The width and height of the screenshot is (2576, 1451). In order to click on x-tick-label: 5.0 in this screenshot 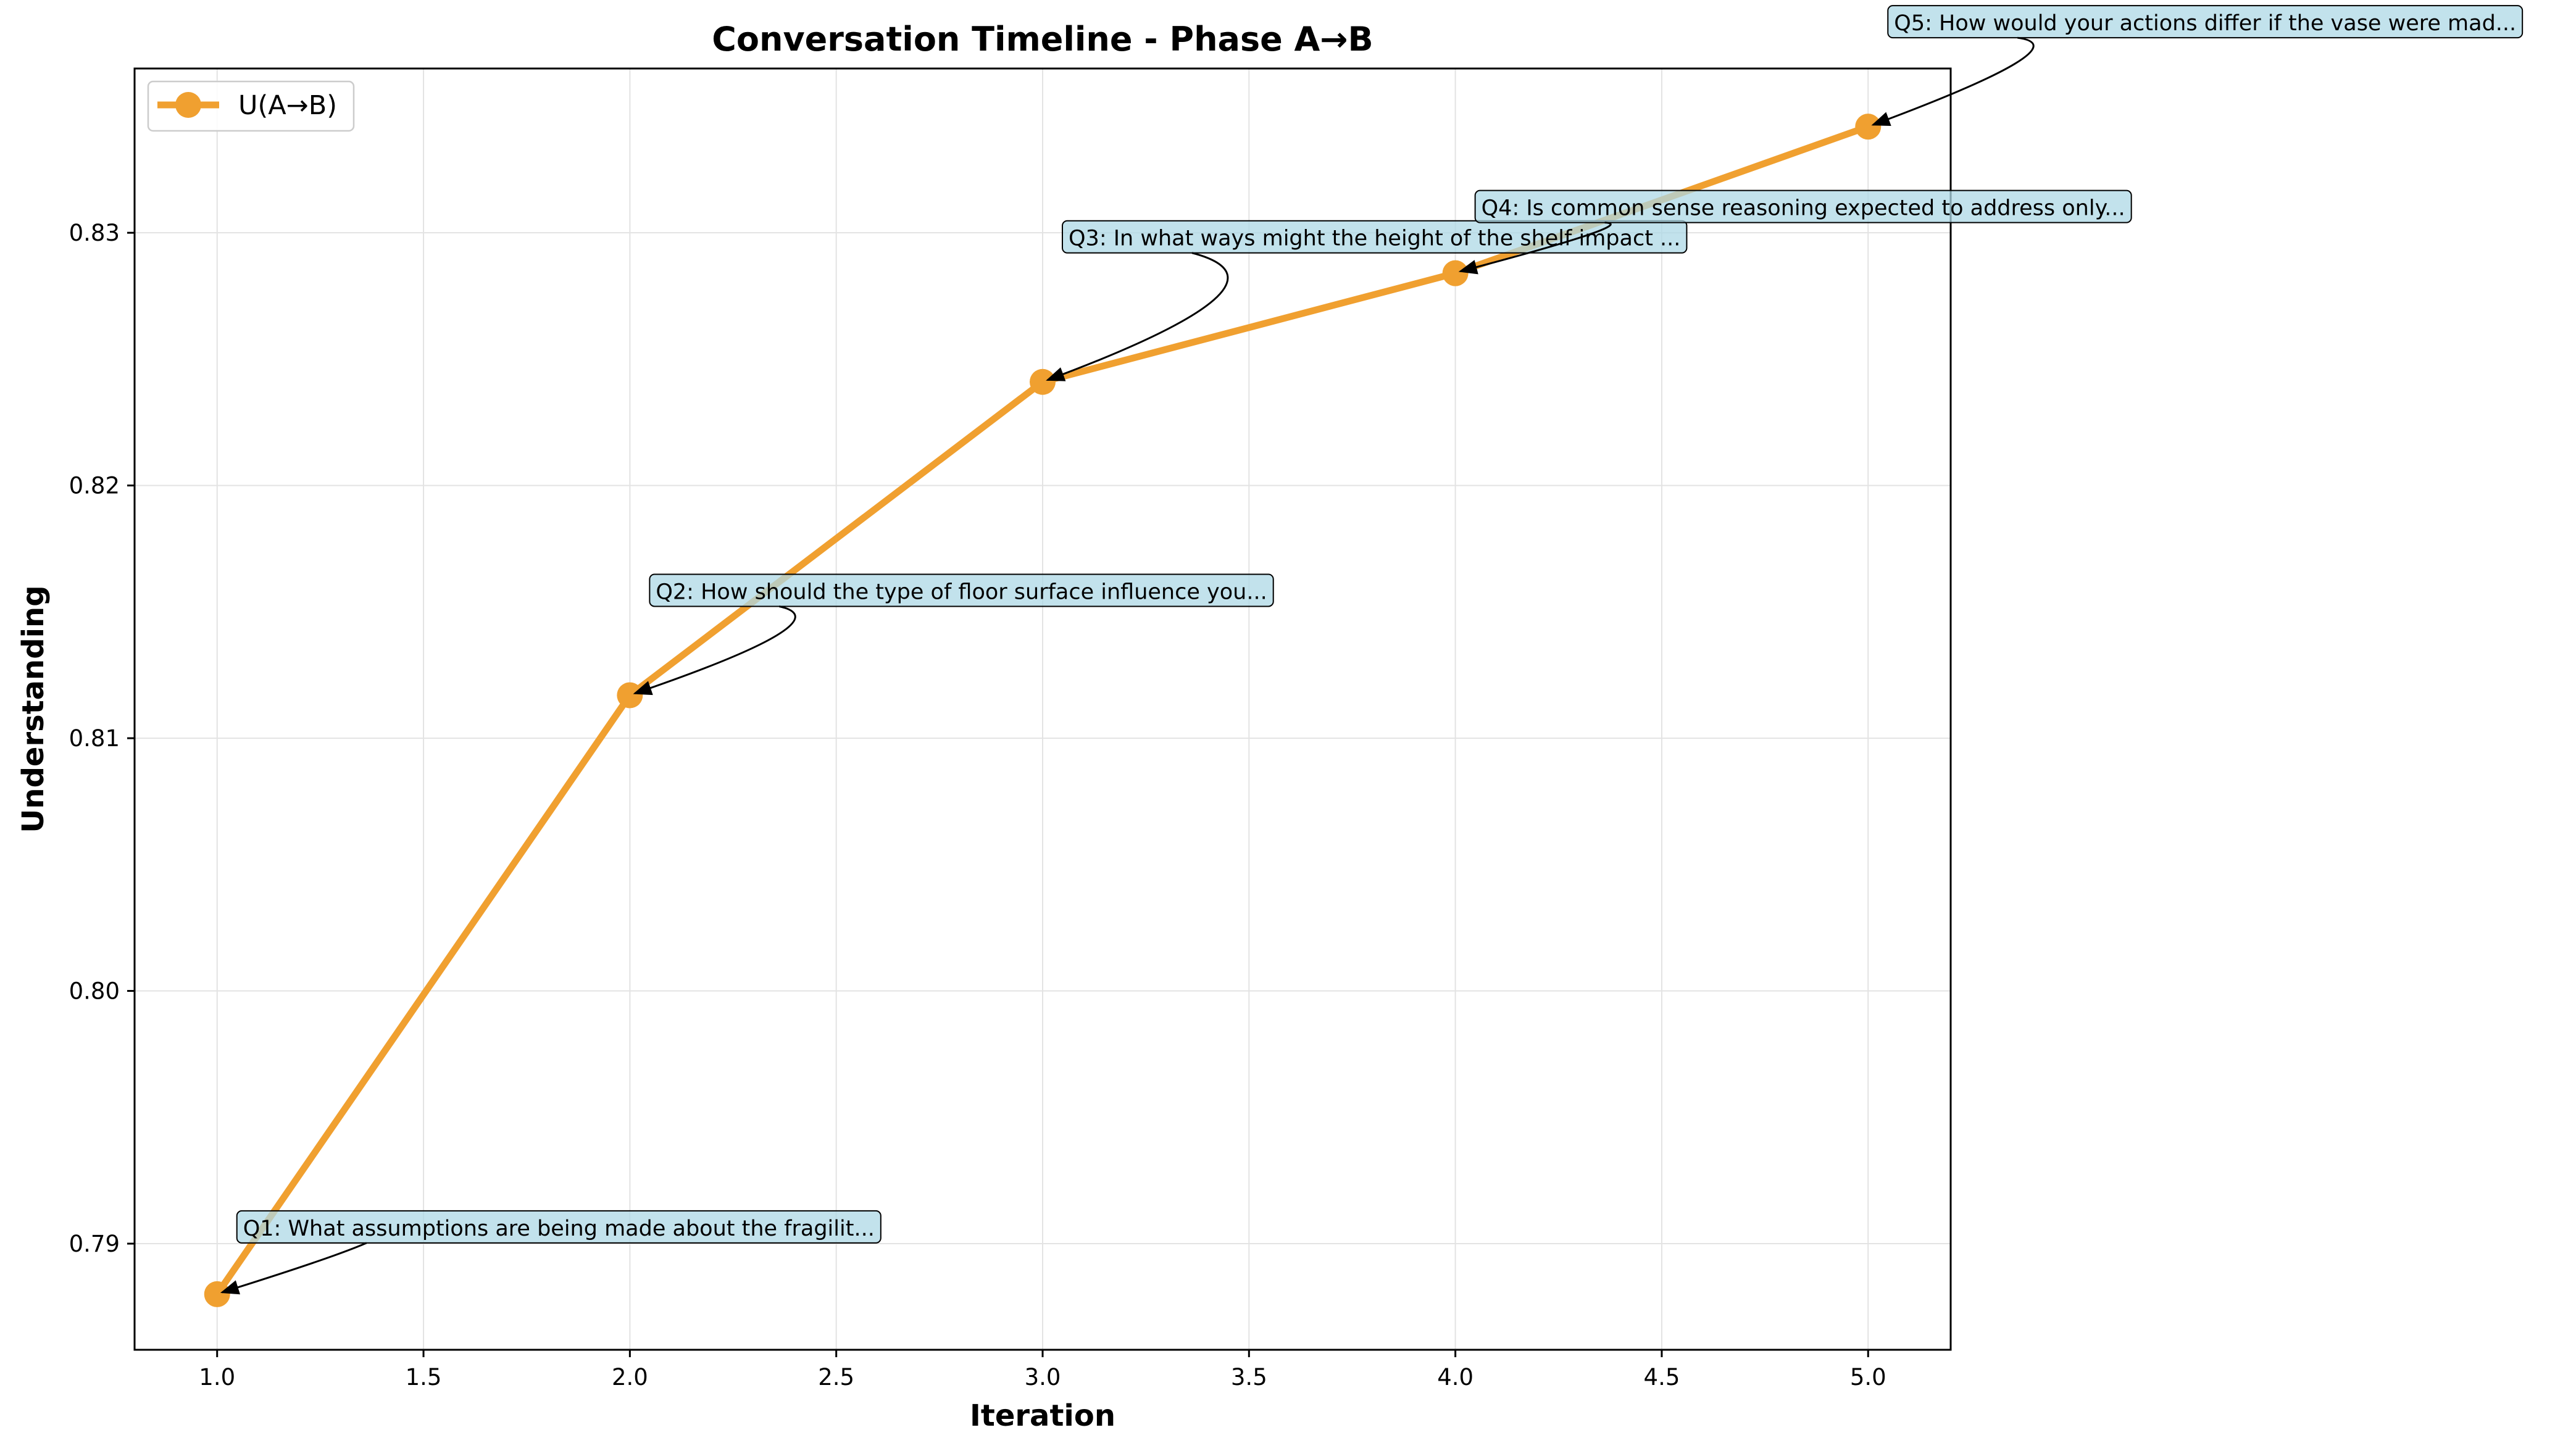, I will do `click(1868, 1377)`.